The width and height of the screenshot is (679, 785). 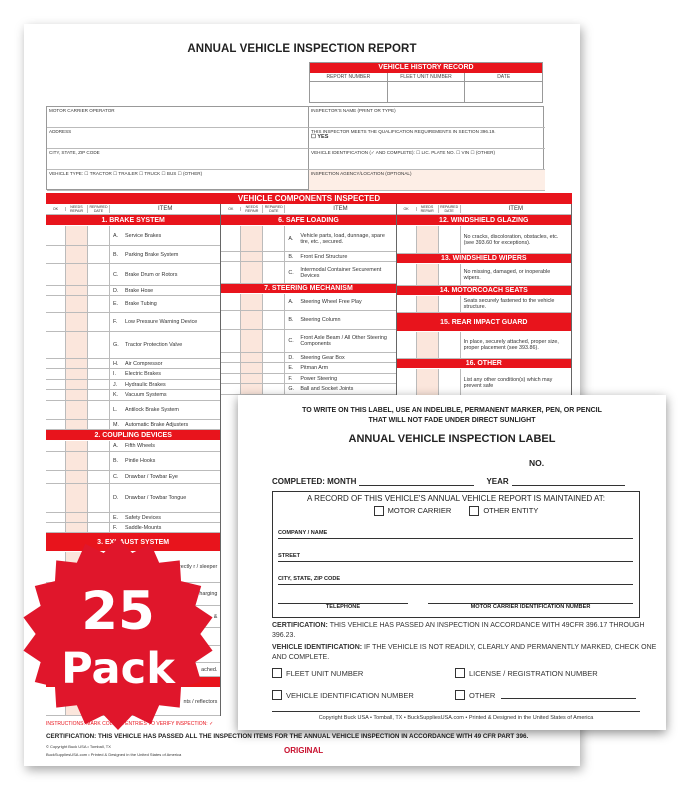 I want to click on inspector-name-field: INSPECTOR'S NAME (PRINT OR TYPE), so click(x=427, y=117).